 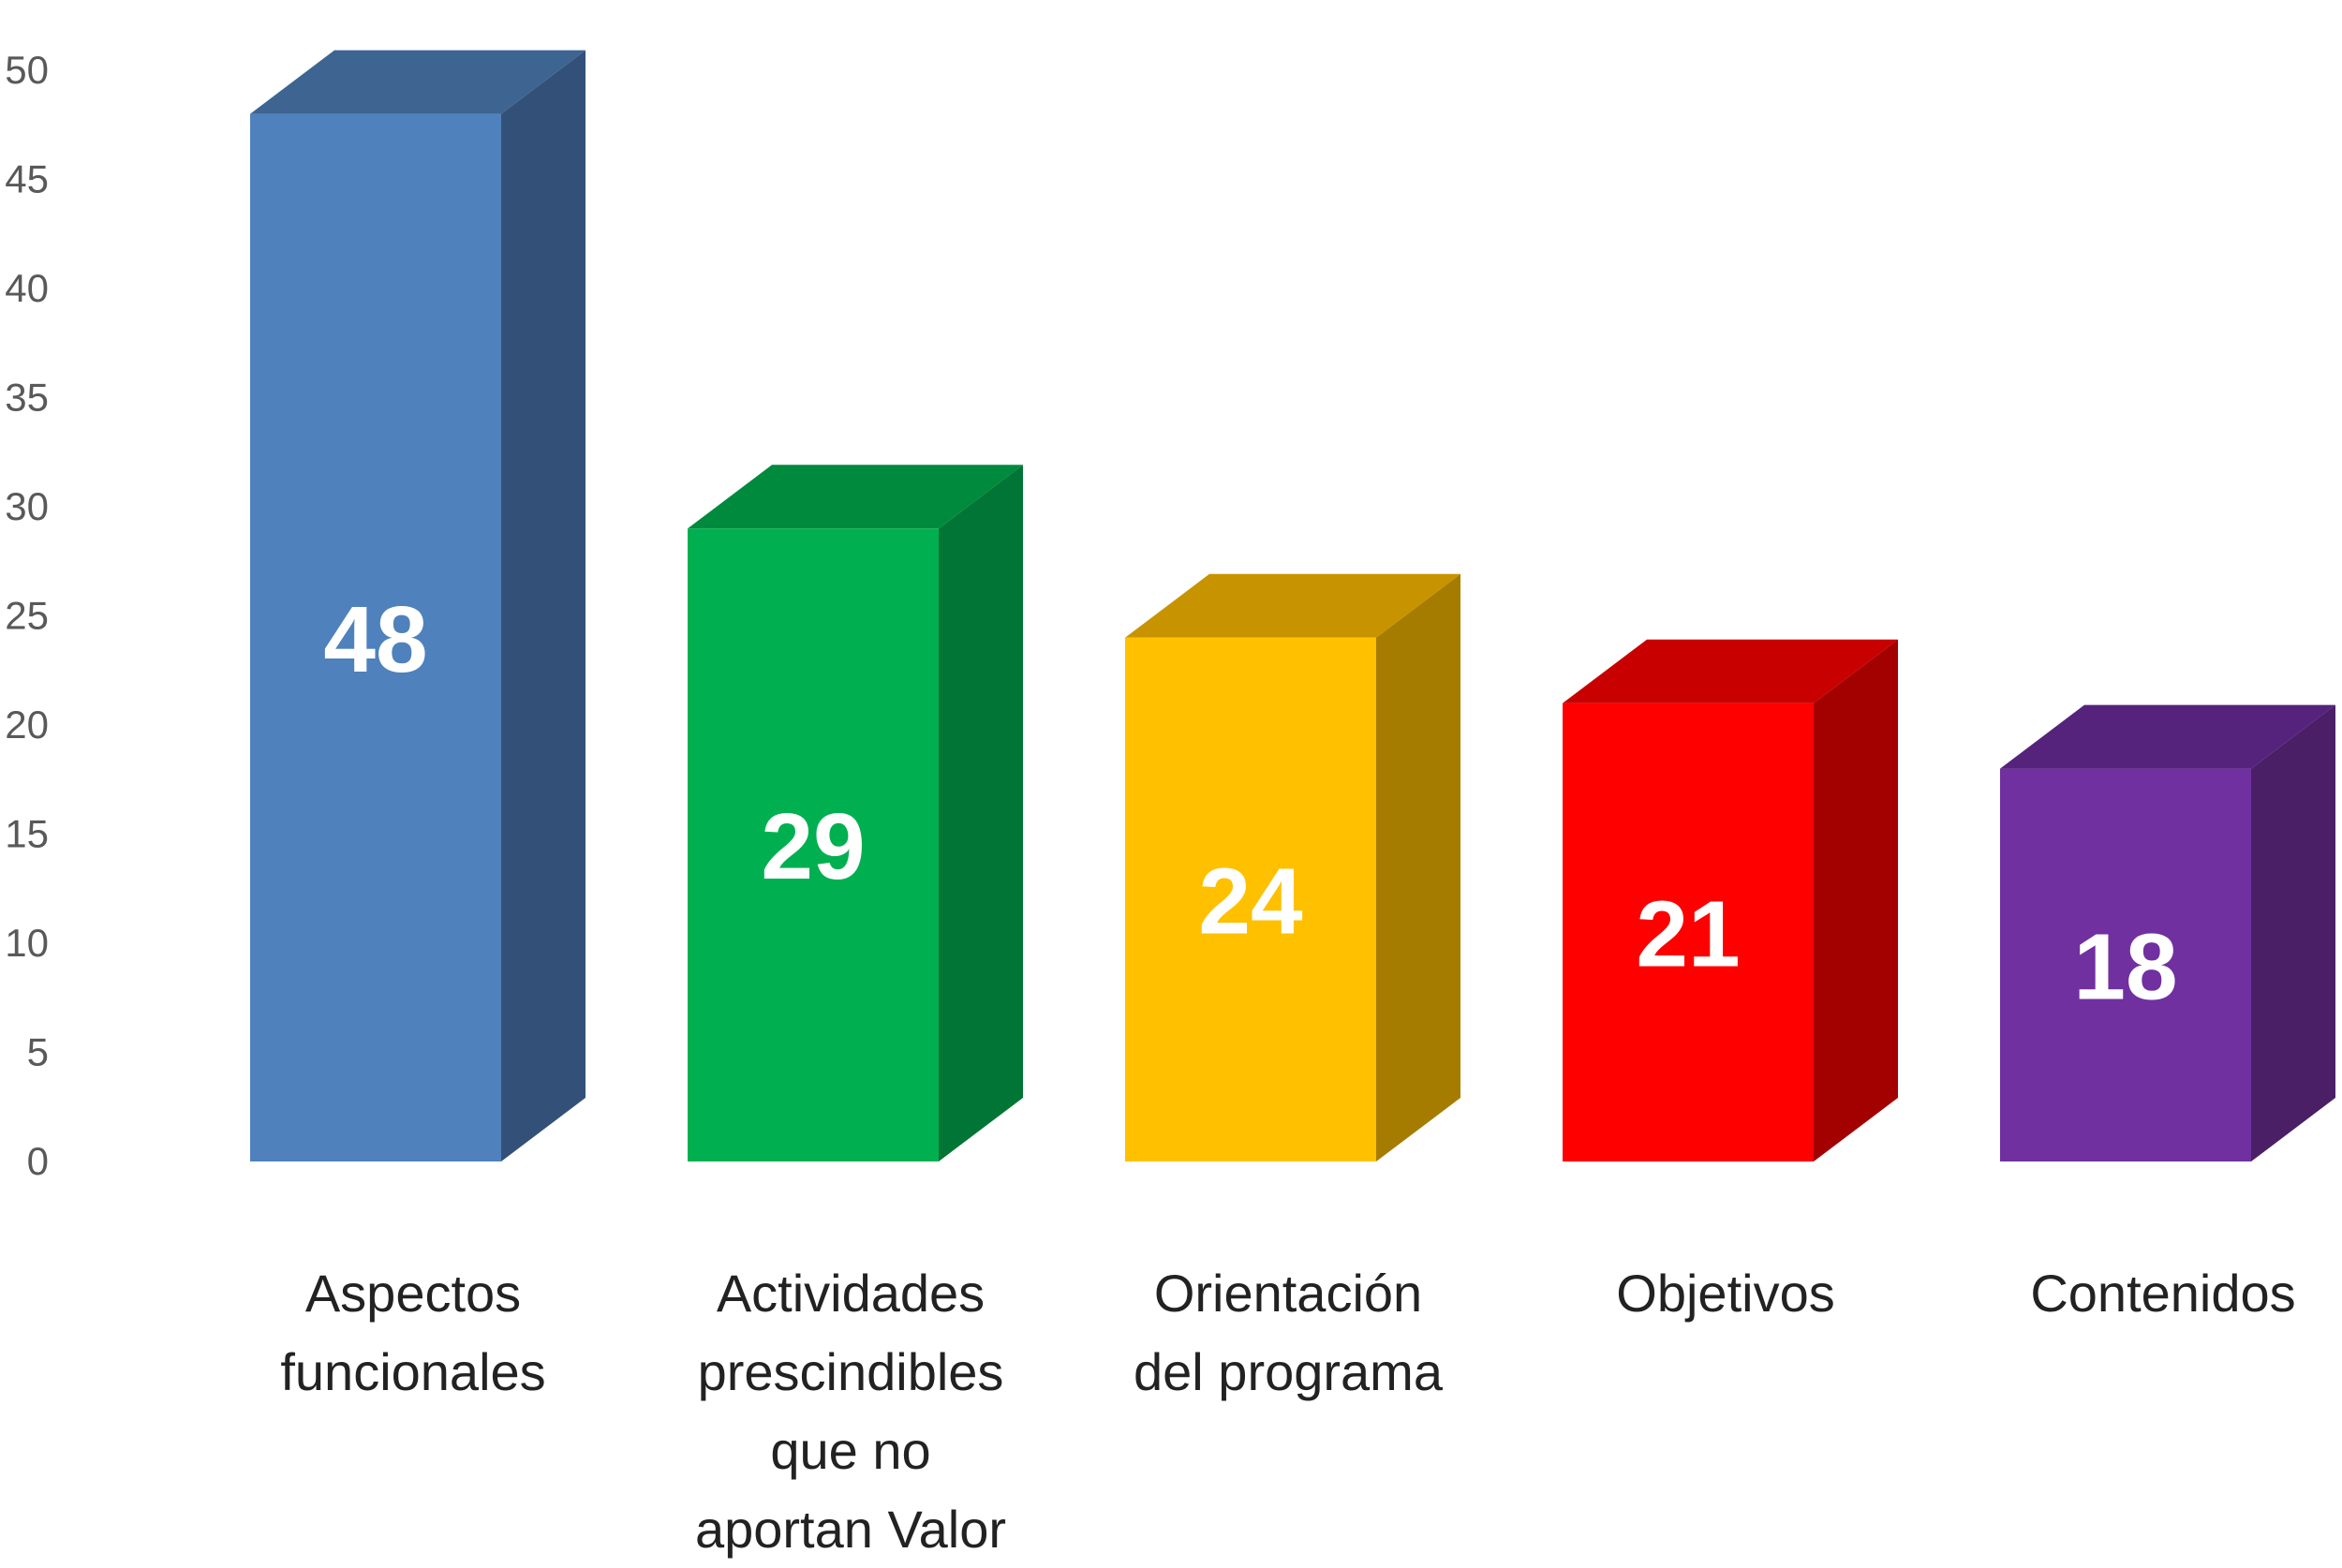 What do you see at coordinates (27, 288) in the screenshot?
I see `y-tick-label: 40` at bounding box center [27, 288].